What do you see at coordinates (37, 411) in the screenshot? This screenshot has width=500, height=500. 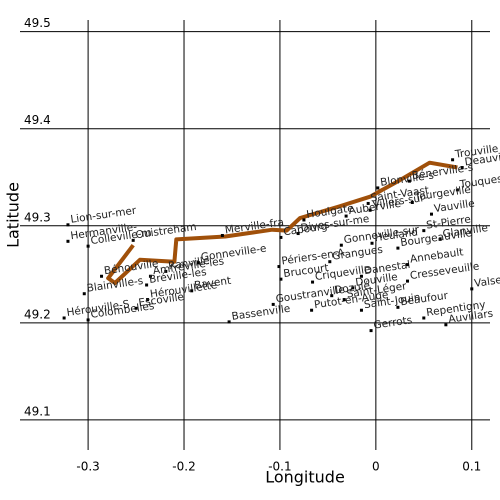 I see `y-tick-label: 49.1` at bounding box center [37, 411].